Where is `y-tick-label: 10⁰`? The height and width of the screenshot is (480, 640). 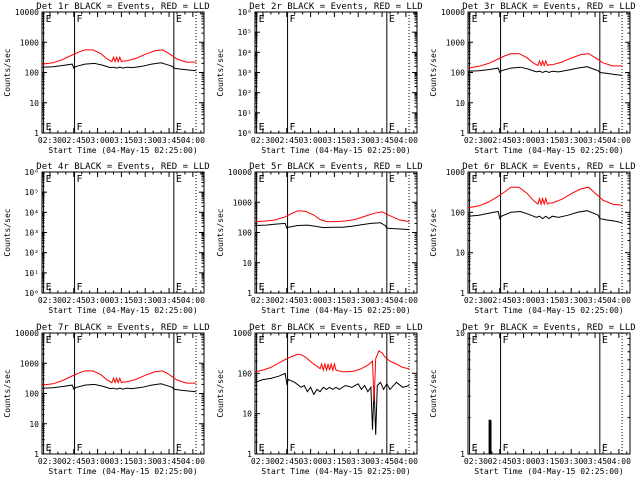
y-tick-label: 10⁰ is located at coordinates (245, 133).